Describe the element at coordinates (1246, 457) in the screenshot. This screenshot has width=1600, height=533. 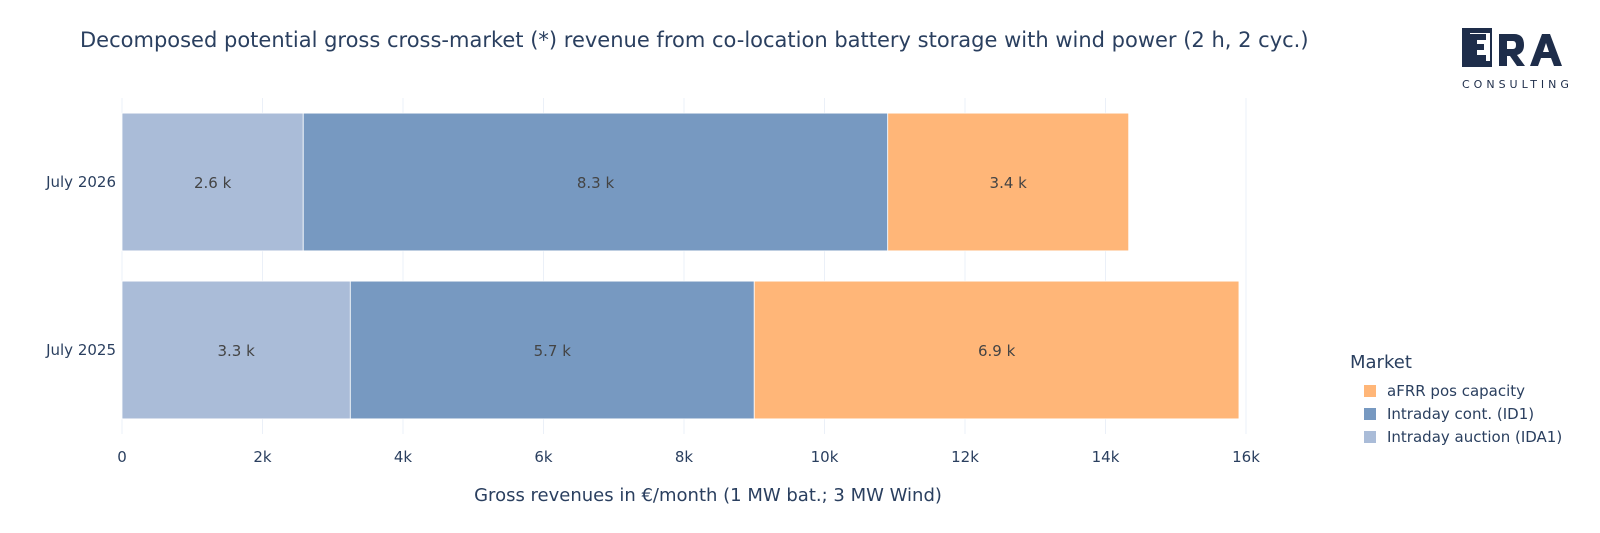
I see `x-tick-label: 16k` at that location.